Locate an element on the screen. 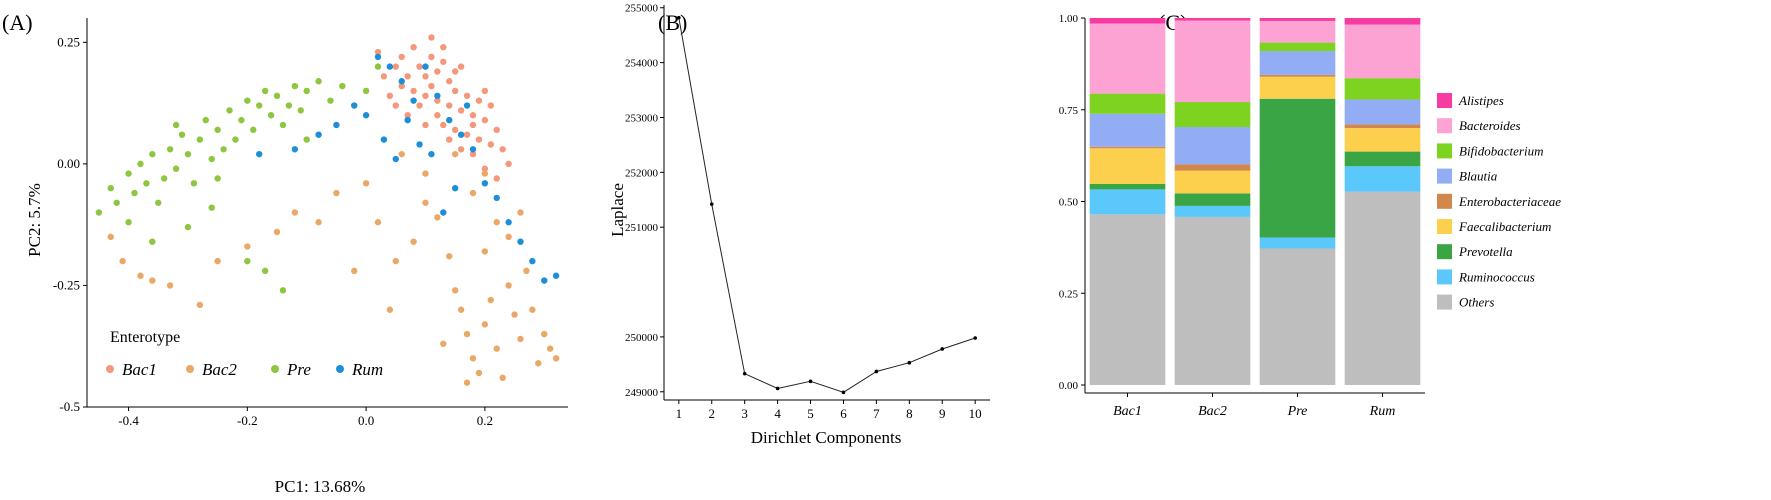 Image resolution: width=1771 pixels, height=500 pixels. pca-legend-key-pre is located at coordinates (275, 369).